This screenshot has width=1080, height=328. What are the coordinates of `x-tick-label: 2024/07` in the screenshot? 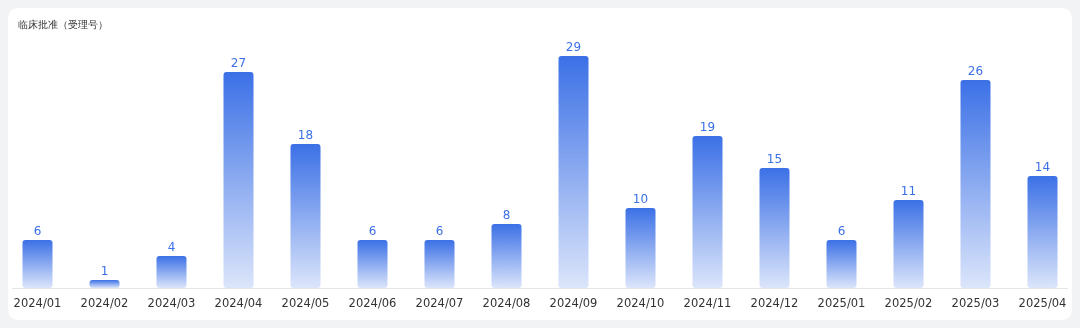 It's located at (439, 303).